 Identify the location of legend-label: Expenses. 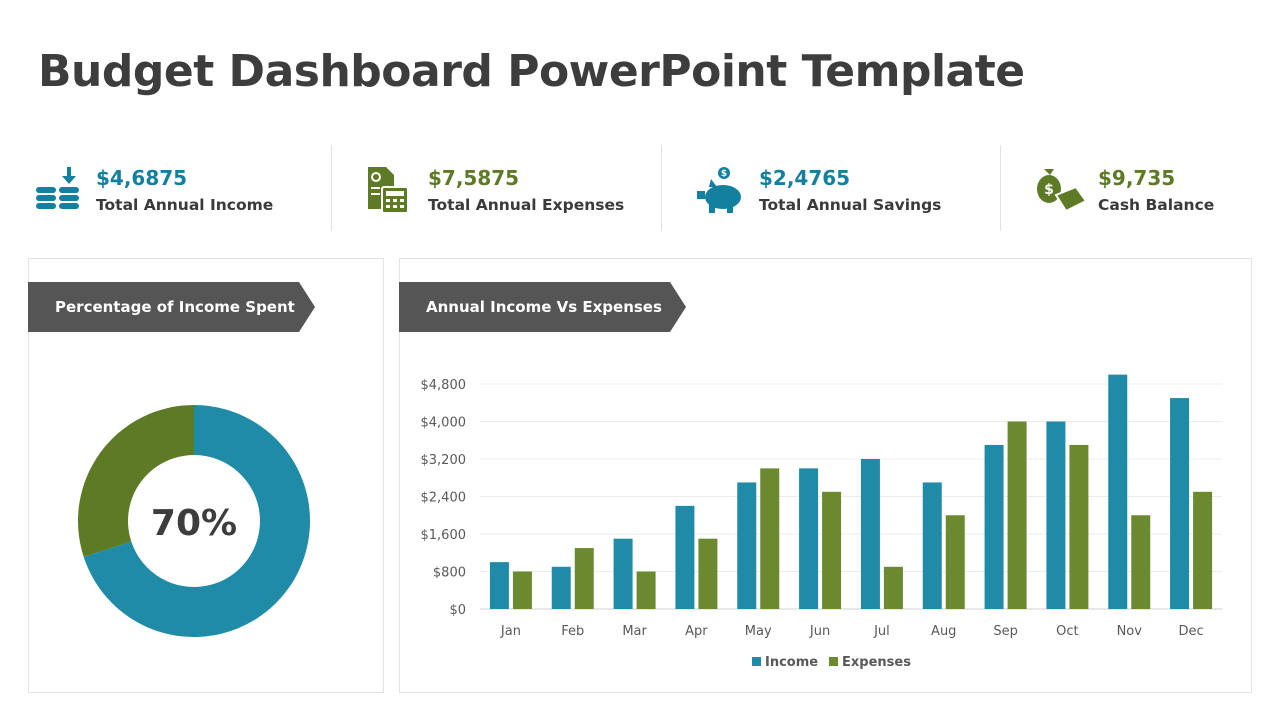
(876, 662).